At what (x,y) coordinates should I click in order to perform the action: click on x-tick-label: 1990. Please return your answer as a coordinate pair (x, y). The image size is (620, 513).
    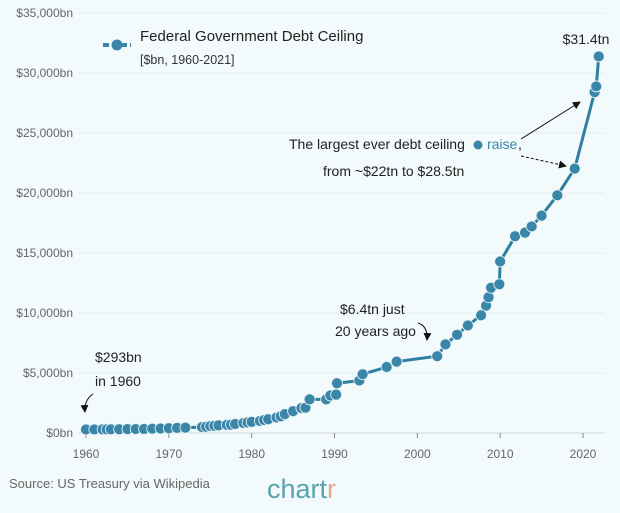
    Looking at the image, I should click on (334, 454).